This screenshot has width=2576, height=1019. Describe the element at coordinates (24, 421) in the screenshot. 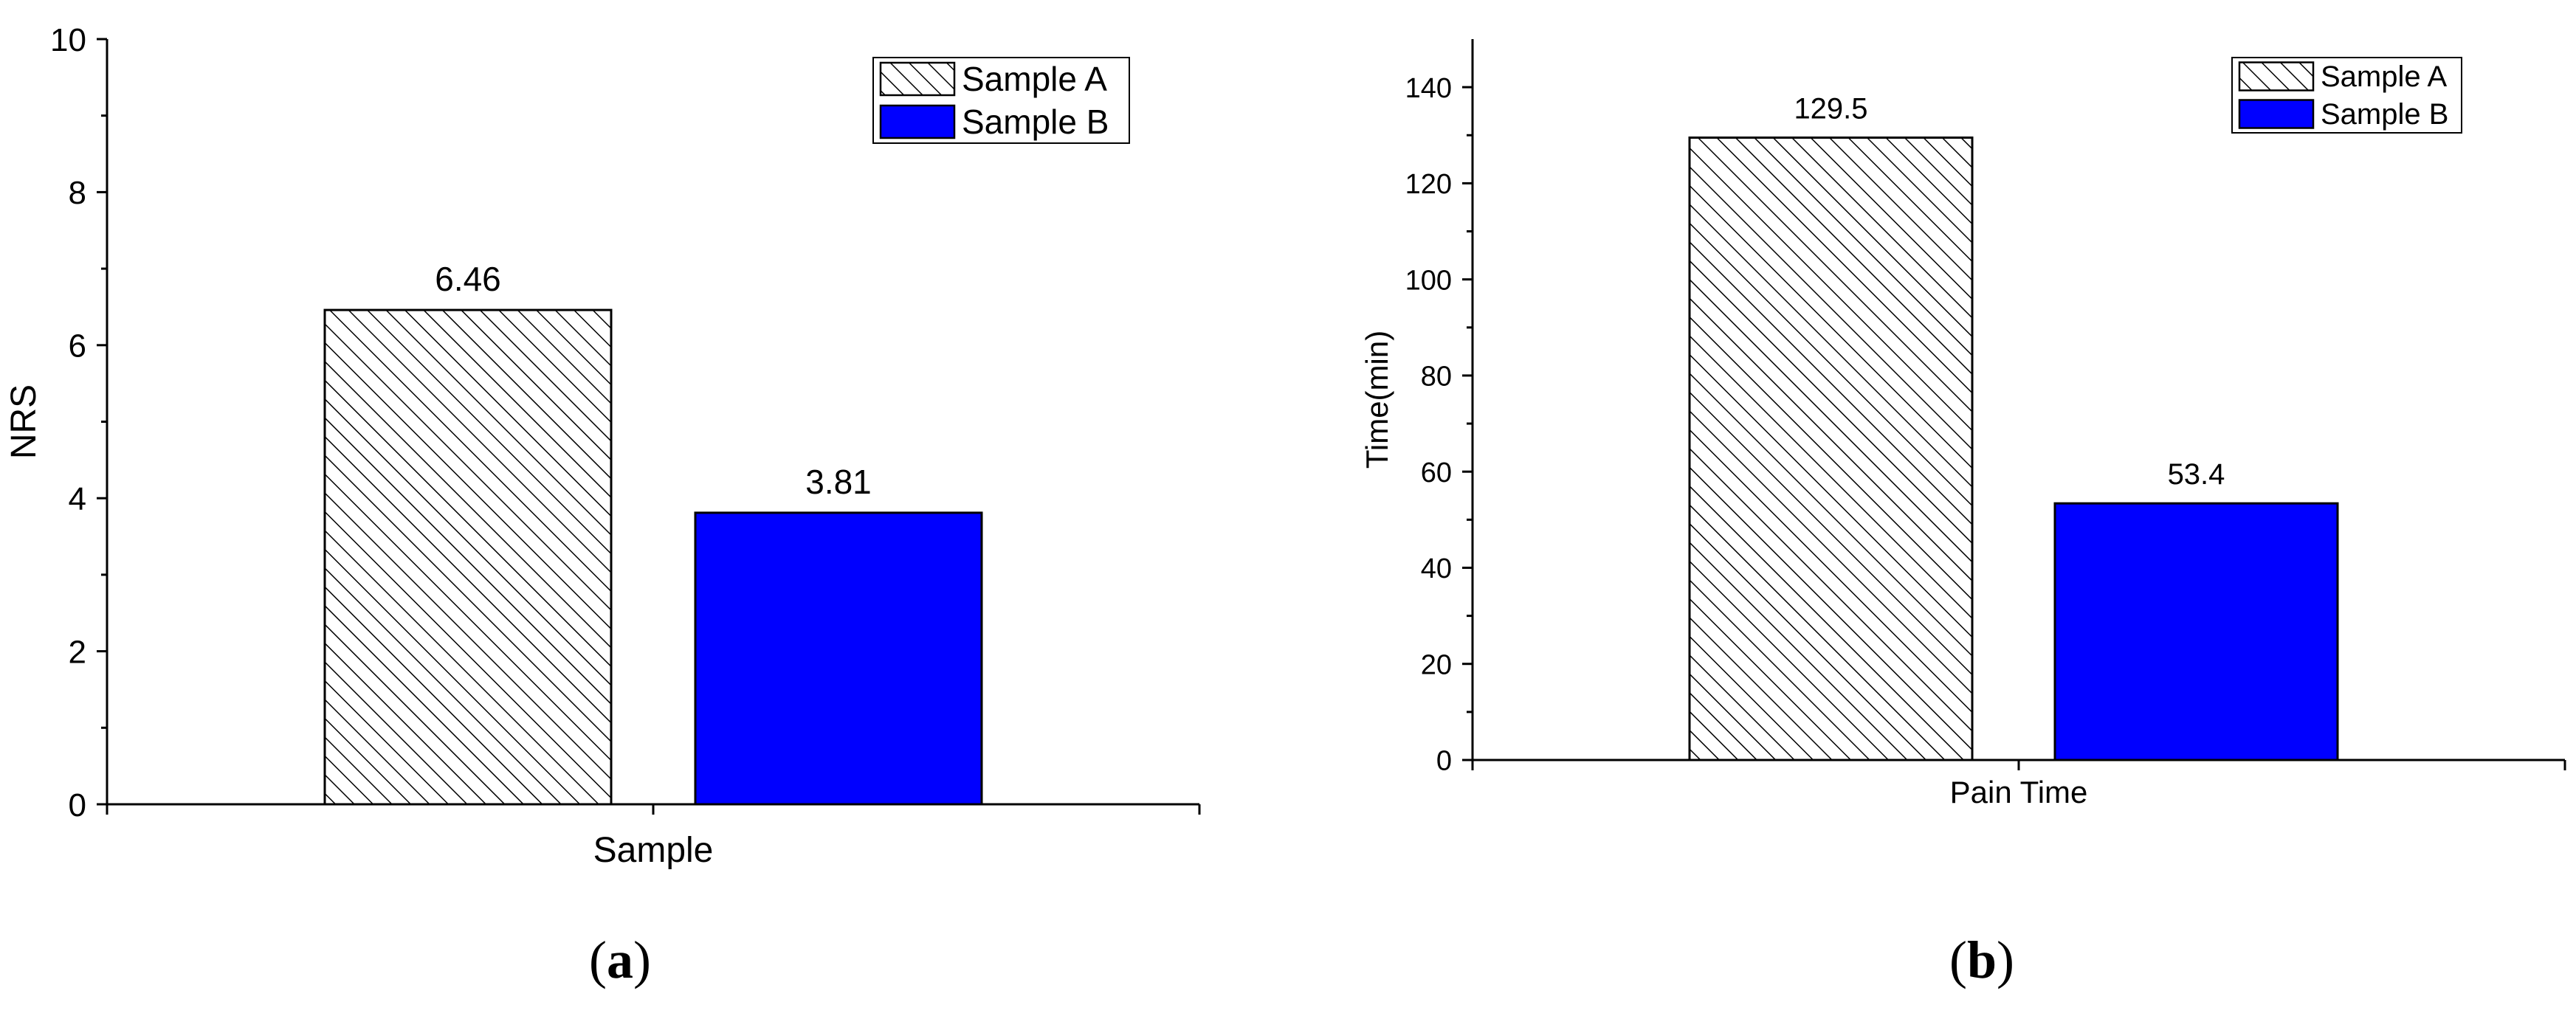

I see `y-axis-label: NRS` at that location.